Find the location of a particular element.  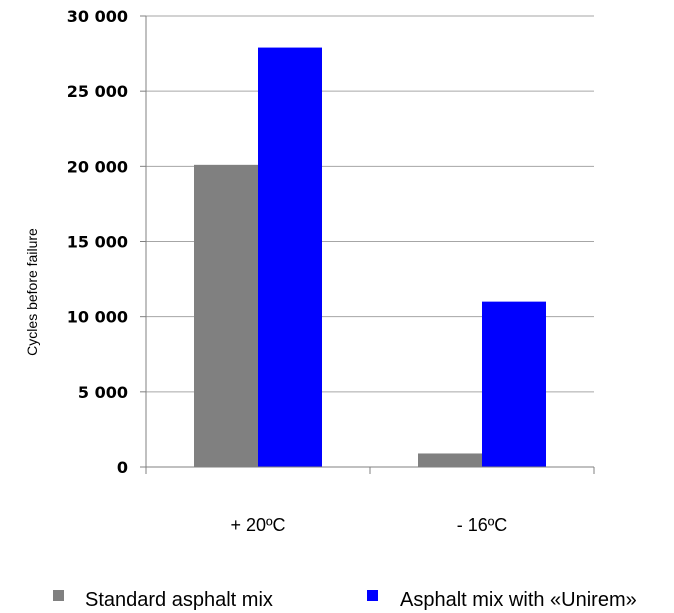

x-tick-label: - 16ºC is located at coordinates (482, 525).